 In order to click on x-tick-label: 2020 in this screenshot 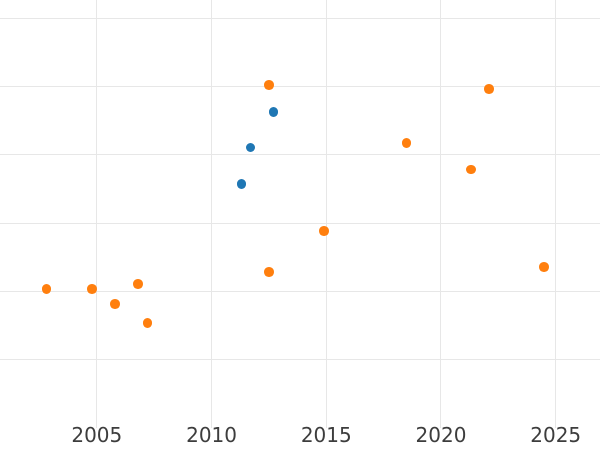, I will do `click(441, 435)`.